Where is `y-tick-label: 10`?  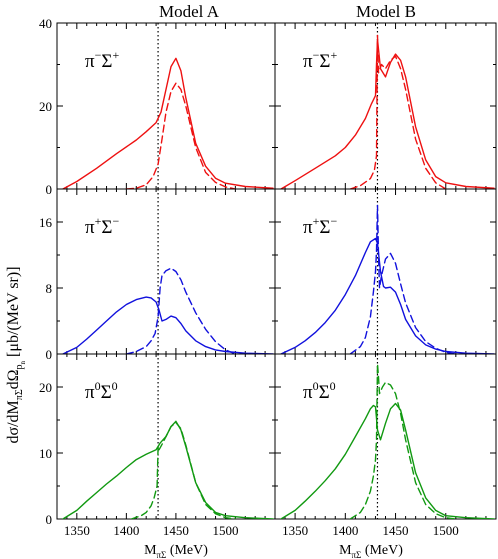 y-tick-label: 10 is located at coordinates (45, 453).